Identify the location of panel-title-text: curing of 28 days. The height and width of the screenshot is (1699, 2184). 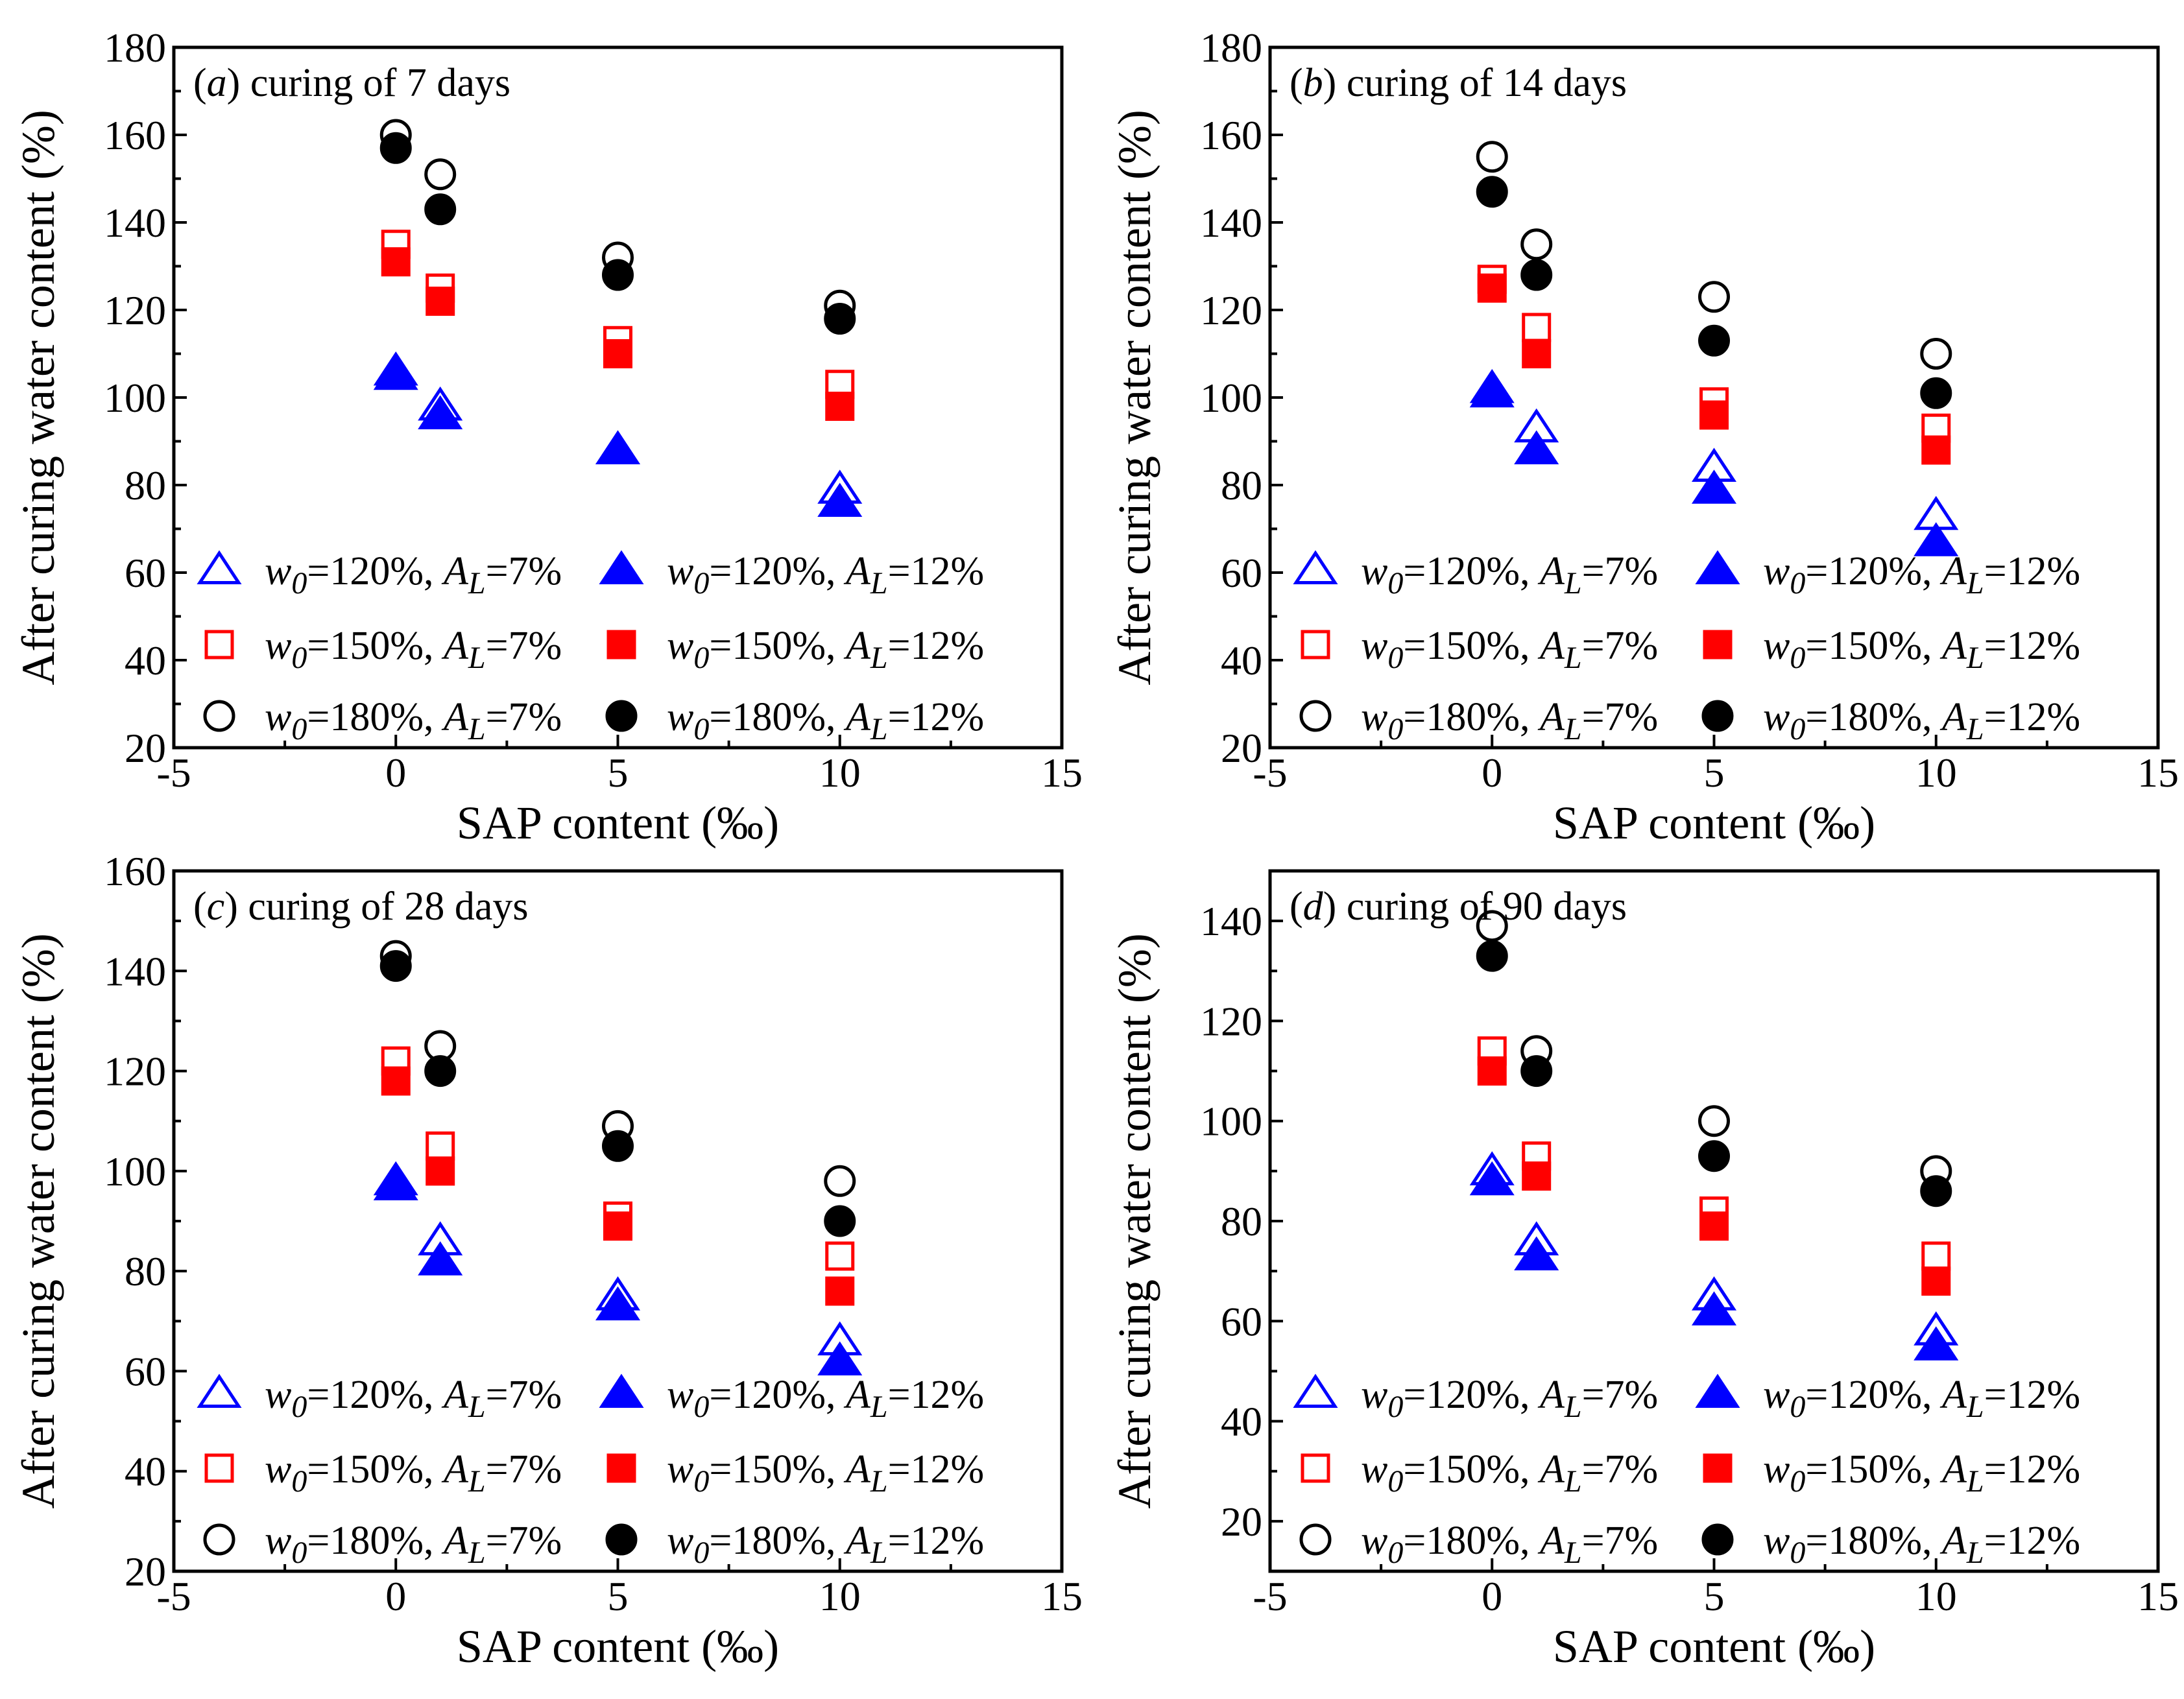
(384, 907).